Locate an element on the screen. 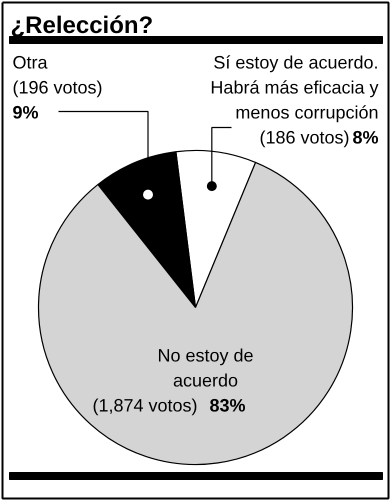 The width and height of the screenshot is (390, 500). chart-title: ¿Relección? is located at coordinates (82, 25).